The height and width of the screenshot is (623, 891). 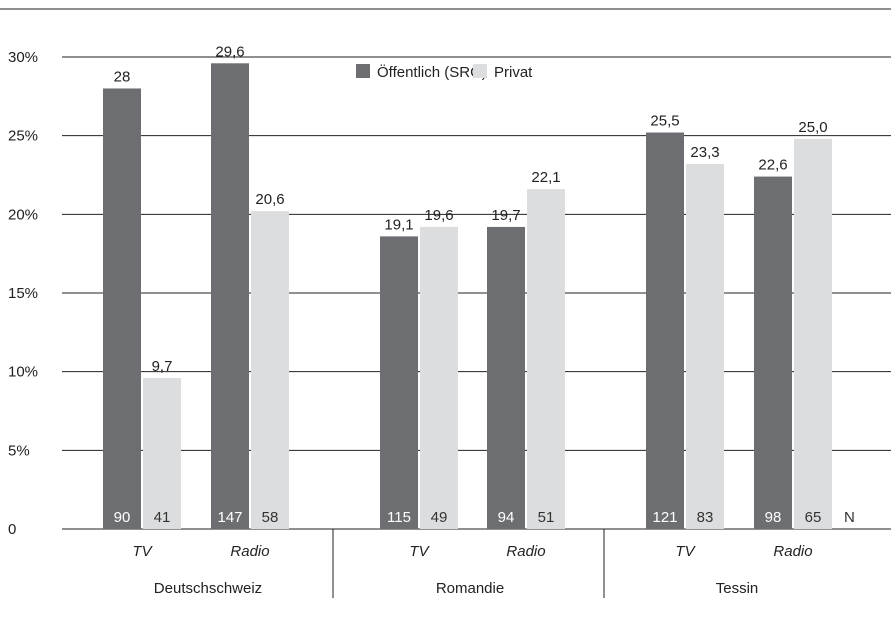 What do you see at coordinates (513, 72) in the screenshot?
I see `legend-label: Privat` at bounding box center [513, 72].